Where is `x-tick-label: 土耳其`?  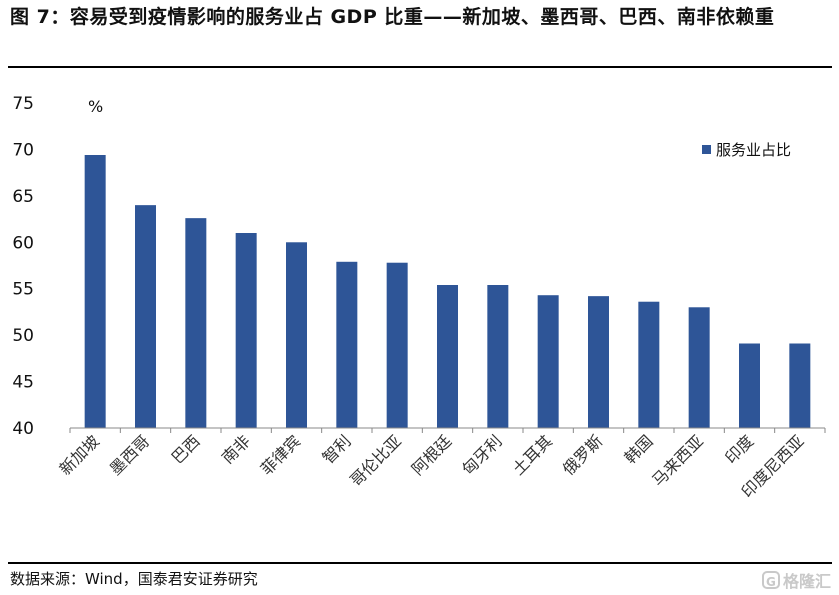
x-tick-label: 土耳其 is located at coordinates (532, 454).